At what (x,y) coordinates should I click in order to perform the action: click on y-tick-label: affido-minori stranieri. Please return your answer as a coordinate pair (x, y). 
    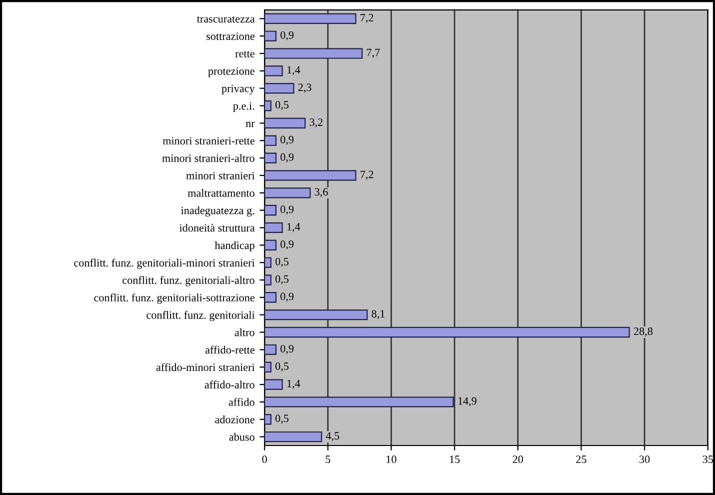
    Looking at the image, I should click on (205, 367).